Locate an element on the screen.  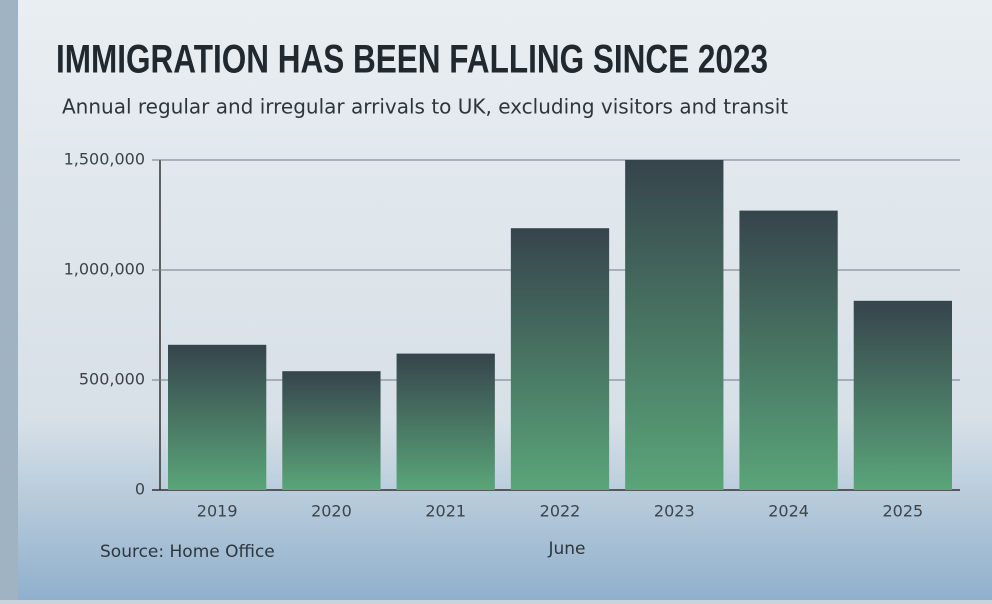
x-tick-label: 2020 is located at coordinates (331, 511).